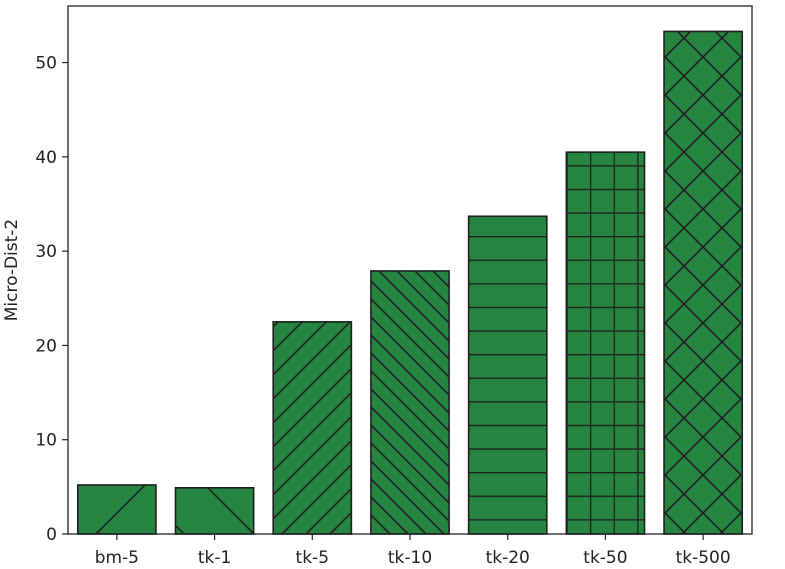 The height and width of the screenshot is (569, 785). I want to click on y-axis-label: Micro-Dist-2, so click(12, 270).